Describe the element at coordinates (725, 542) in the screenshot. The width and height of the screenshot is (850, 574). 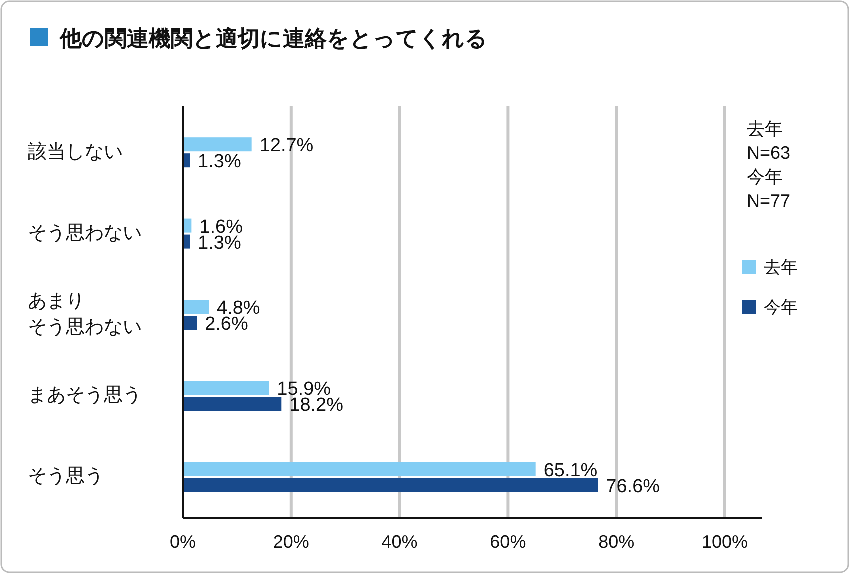
I see `x-tick-label: 100%` at that location.